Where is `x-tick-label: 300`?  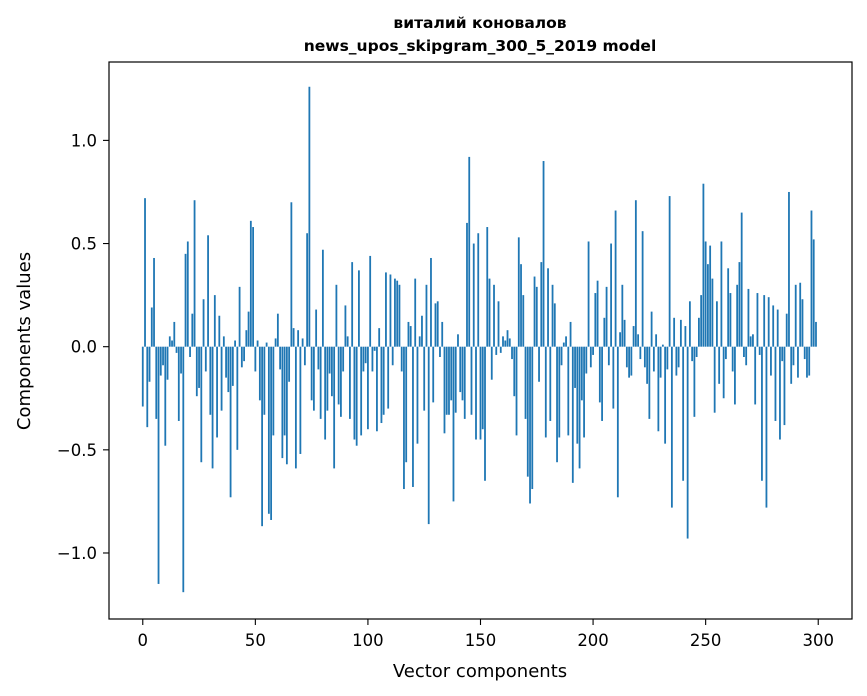 x-tick-label: 300 is located at coordinates (818, 640).